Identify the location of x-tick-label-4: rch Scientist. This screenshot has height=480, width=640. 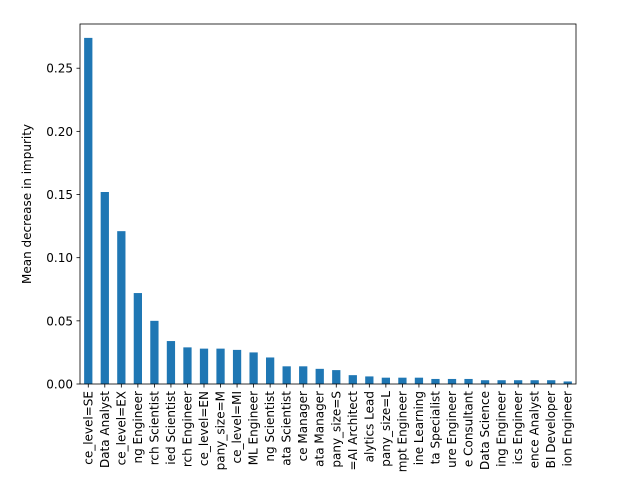
(154, 428).